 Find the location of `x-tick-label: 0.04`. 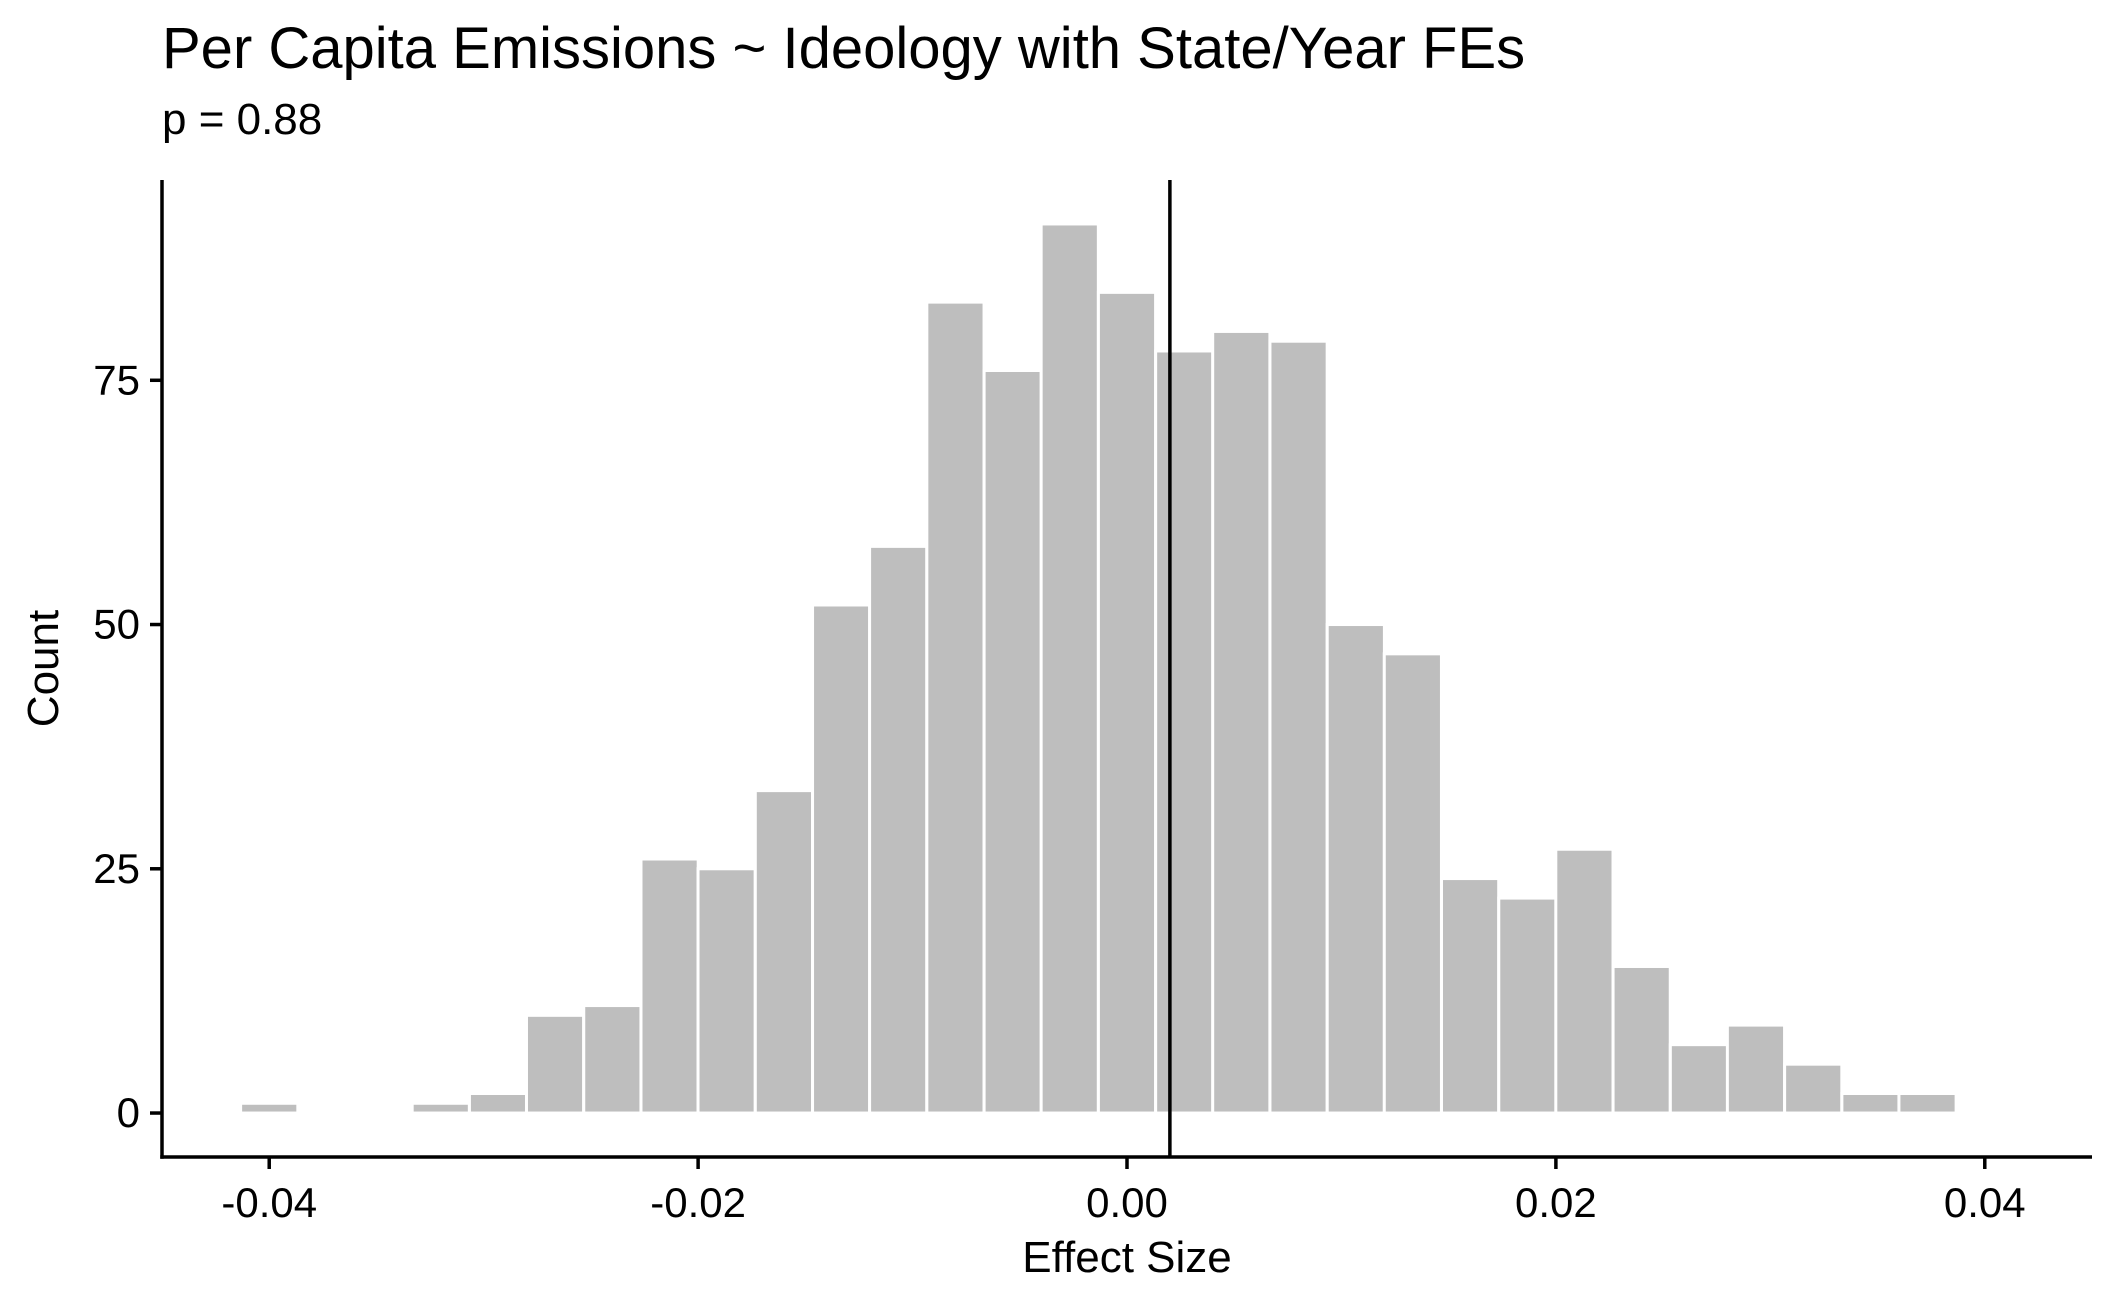

x-tick-label: 0.04 is located at coordinates (1985, 1202).